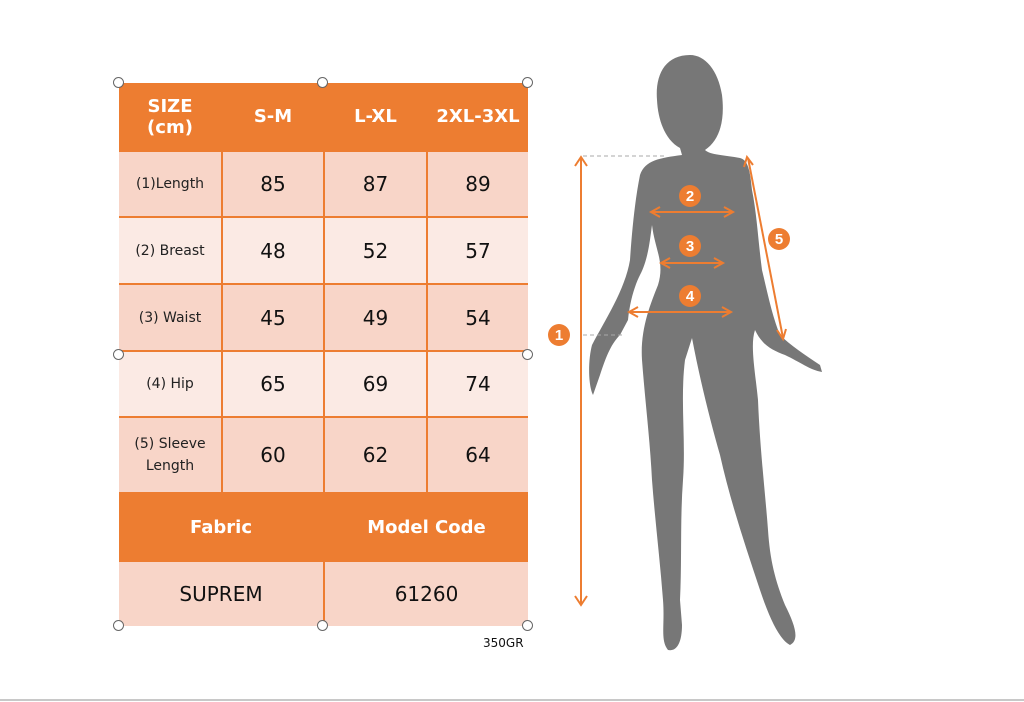 The width and height of the screenshot is (1024, 702). What do you see at coordinates (669, 265) in the screenshot?
I see `measurement-markers: 1 2 3 4 5` at bounding box center [669, 265].